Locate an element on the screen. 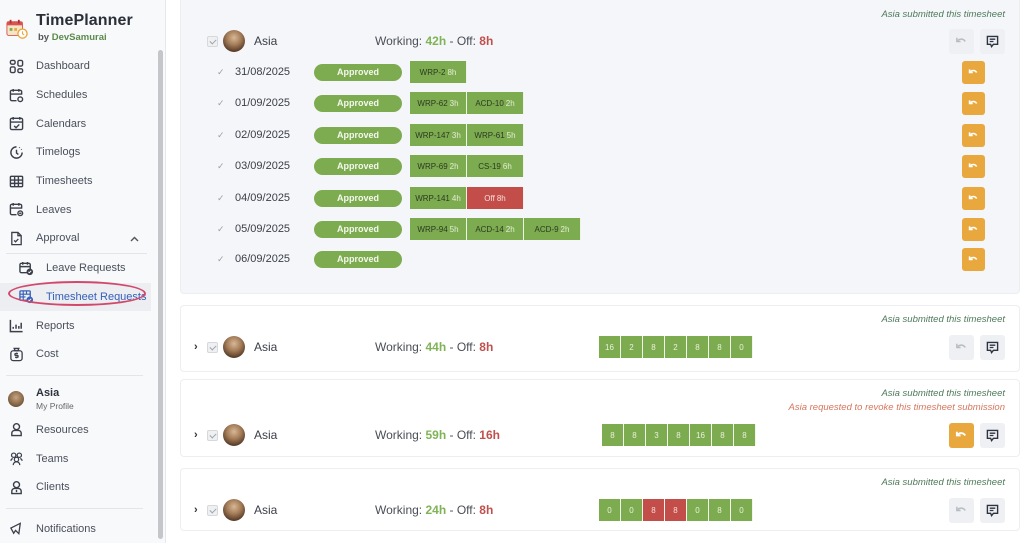 This screenshot has width=1024, height=543. task-list: WRP-141 4h Off 8h is located at coordinates (467, 198).